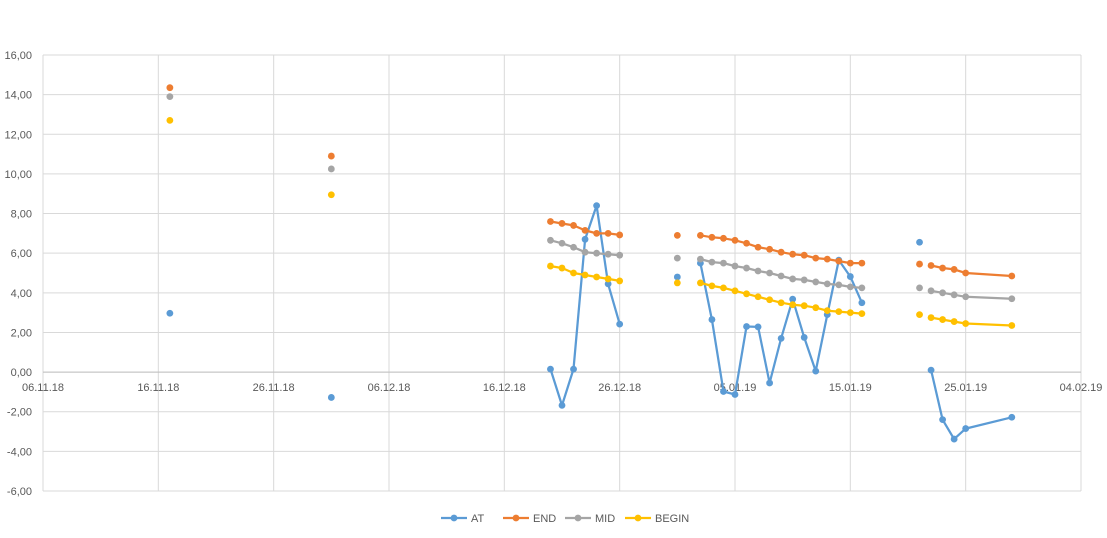 The height and width of the screenshot is (538, 1107). Describe the element at coordinates (565, 519) in the screenshot. I see `legend: AT END MID BEGIN` at that location.